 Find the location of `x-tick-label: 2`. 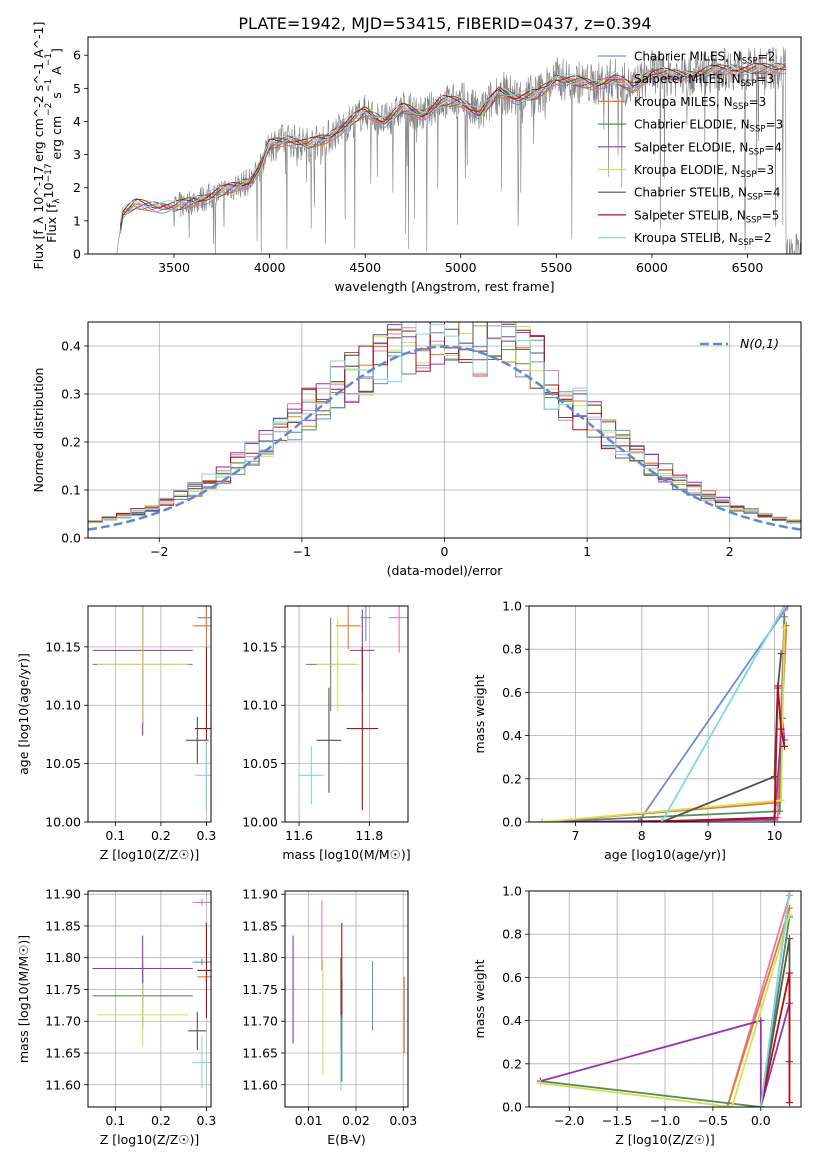

x-tick-label: 2 is located at coordinates (730, 551).